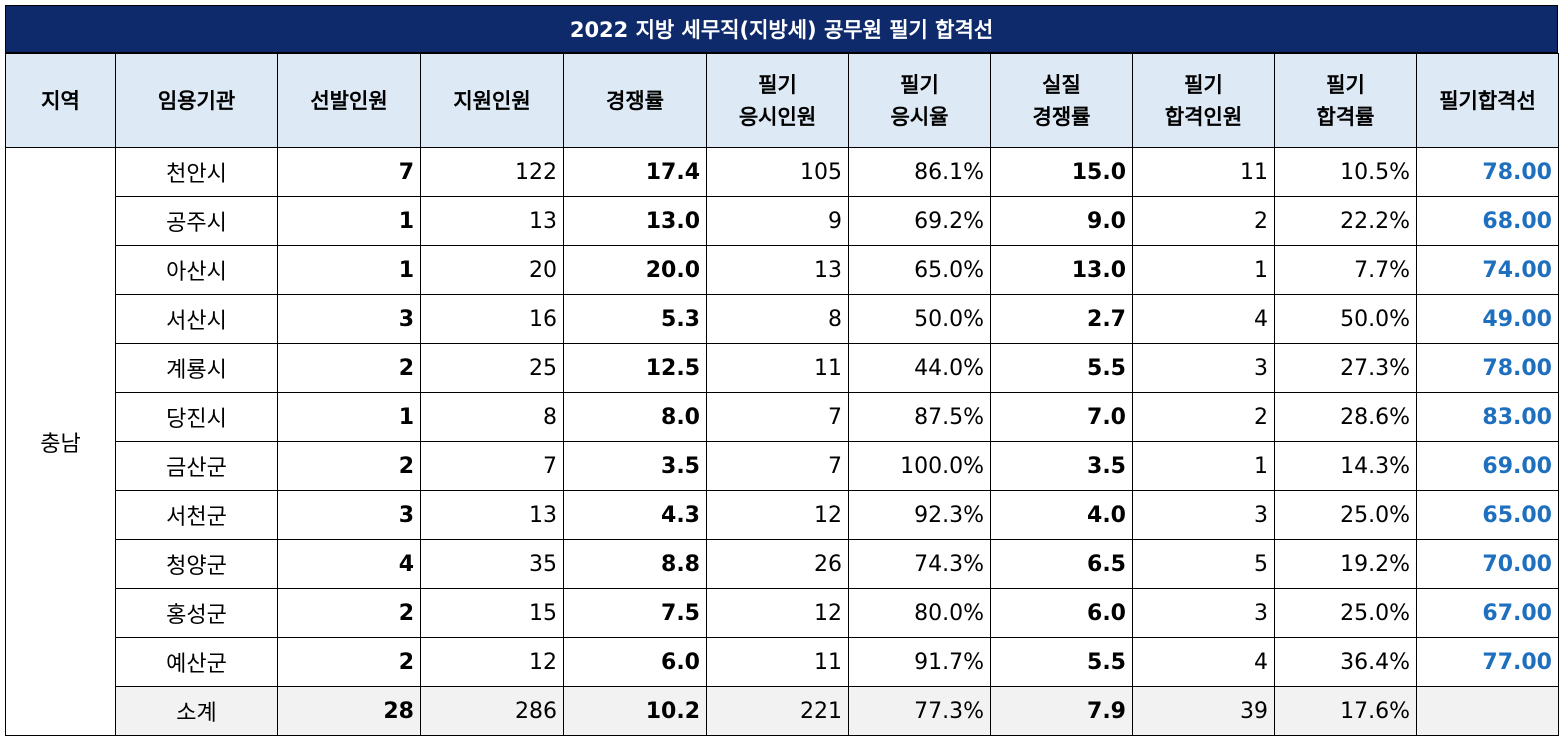  What do you see at coordinates (1345, 711) in the screenshot?
I see `table-cell: 17.6%` at bounding box center [1345, 711].